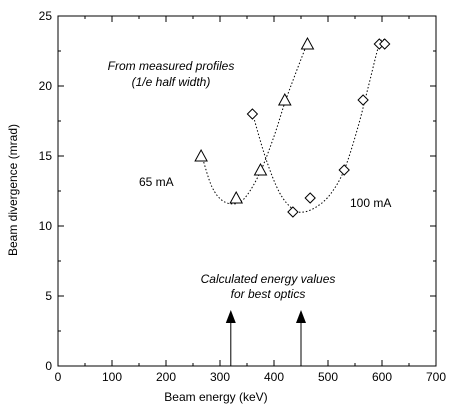 Image resolution: width=449 pixels, height=405 pixels. Describe the element at coordinates (268, 279) in the screenshot. I see `calculated-energy-label: Calculated energy values` at that location.